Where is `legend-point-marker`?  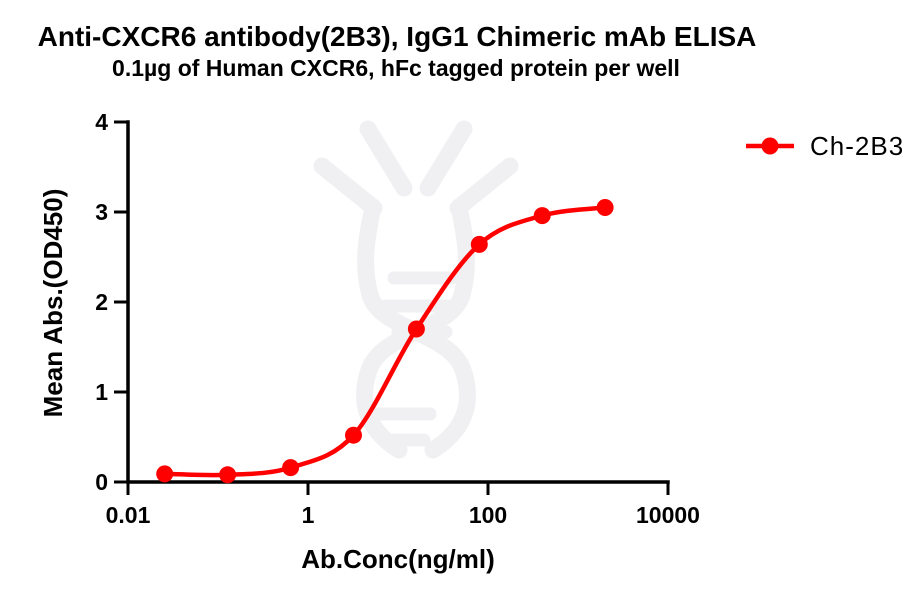 legend-point-marker is located at coordinates (770, 146).